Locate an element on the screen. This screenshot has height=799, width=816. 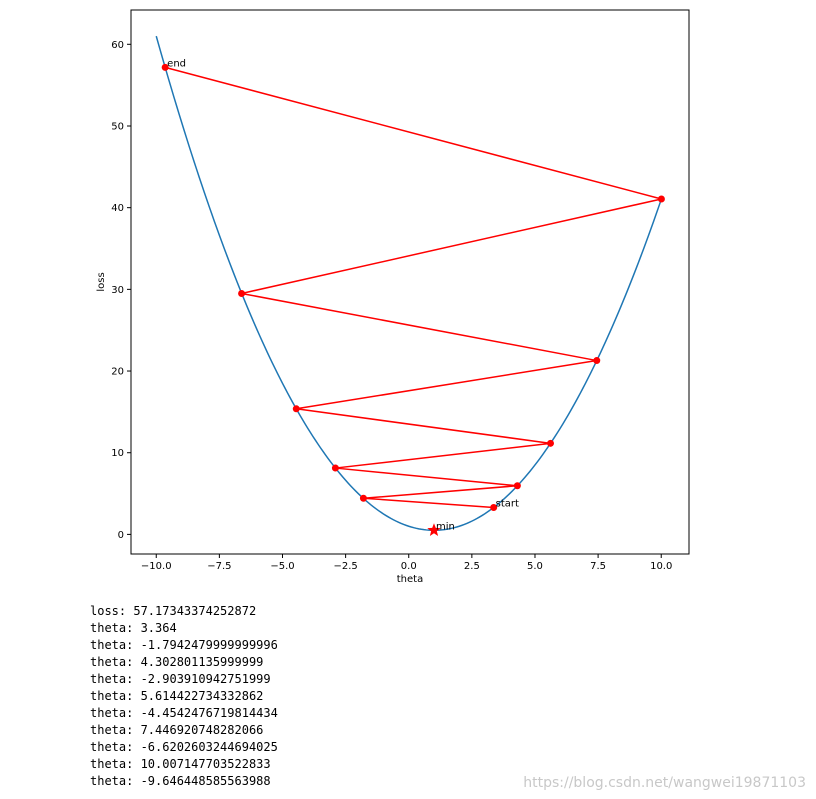
x-tick-label: 2.5 is located at coordinates (472, 566).